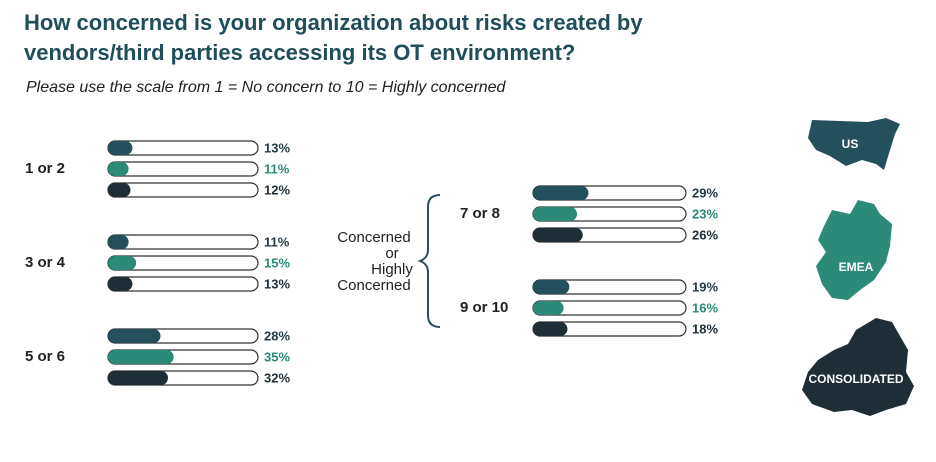 The height and width of the screenshot is (462, 936). I want to click on value-label: 35%, so click(277, 356).